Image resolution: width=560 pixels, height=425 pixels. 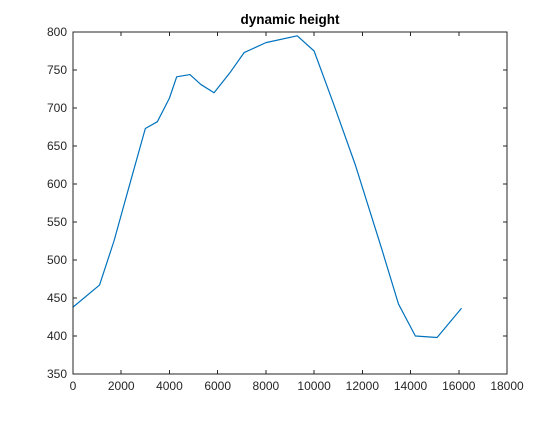 What do you see at coordinates (57, 146) in the screenshot?
I see `y-tick-label: 650` at bounding box center [57, 146].